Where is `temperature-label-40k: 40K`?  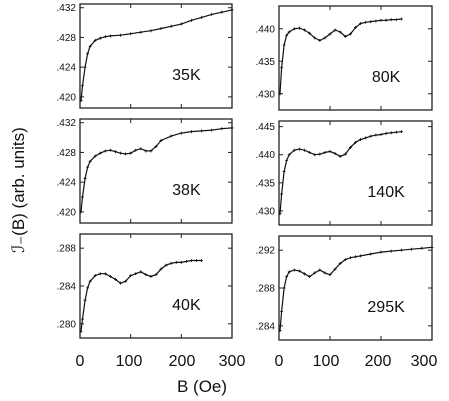
temperature-label-40k: 40K is located at coordinates (186, 305).